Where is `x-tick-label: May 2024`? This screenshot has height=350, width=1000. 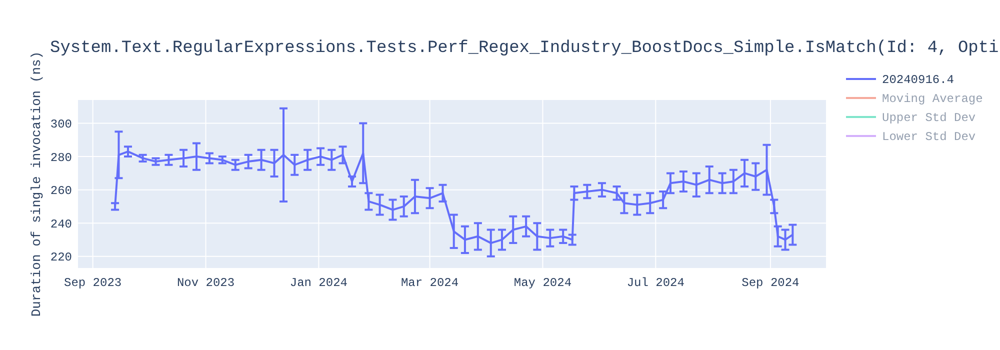 x-tick-label: May 2024 is located at coordinates (543, 283).